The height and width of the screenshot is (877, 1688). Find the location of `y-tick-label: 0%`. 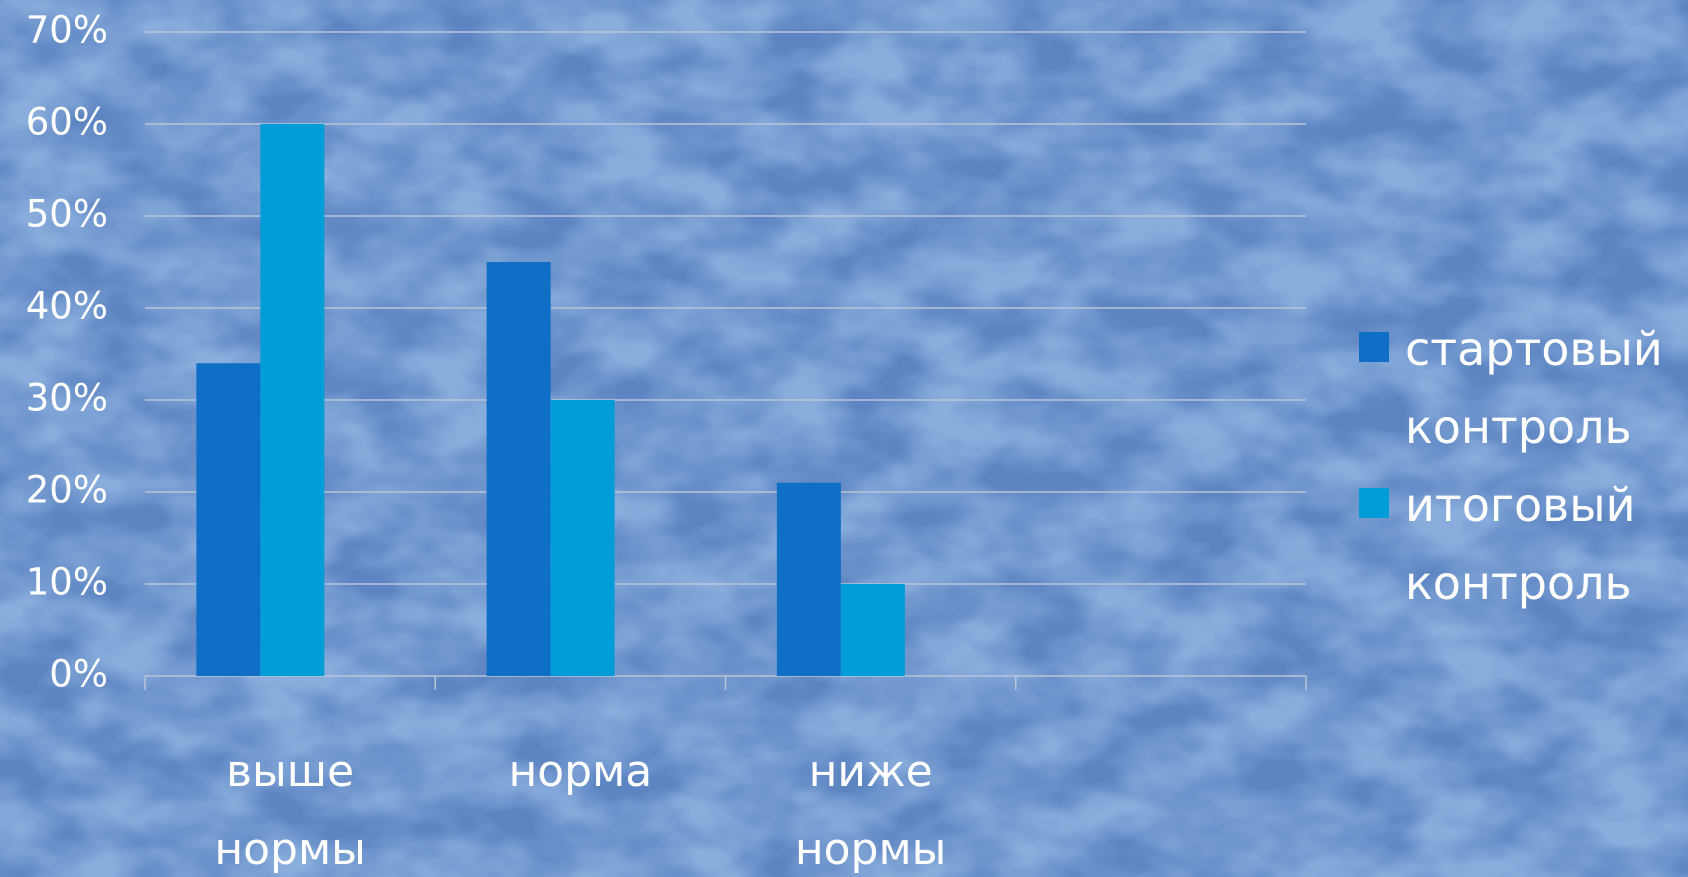

y-tick-label: 0% is located at coordinates (78, 674).